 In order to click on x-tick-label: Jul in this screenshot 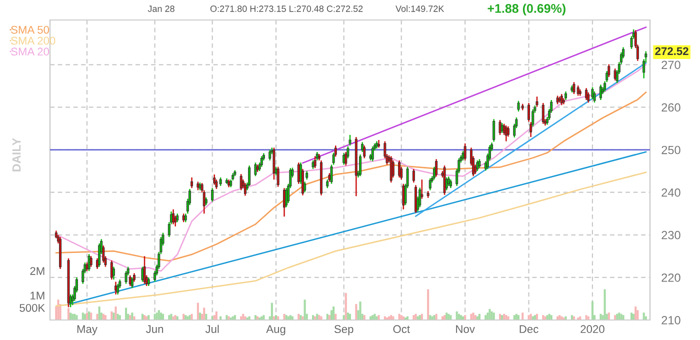, I will do `click(212, 329)`.